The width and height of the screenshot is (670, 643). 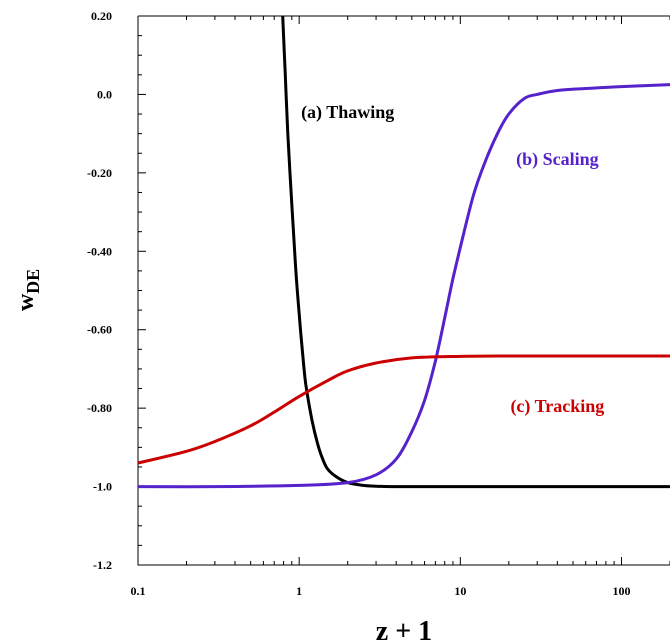 I want to click on x-tick-label: 10, so click(x=460, y=591).